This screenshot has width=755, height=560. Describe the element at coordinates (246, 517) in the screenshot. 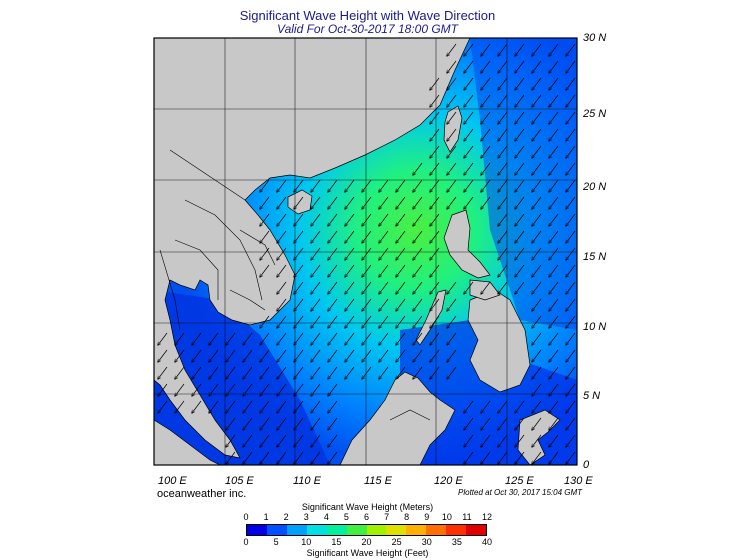

I see `colorbar-meter-tick: 0` at that location.